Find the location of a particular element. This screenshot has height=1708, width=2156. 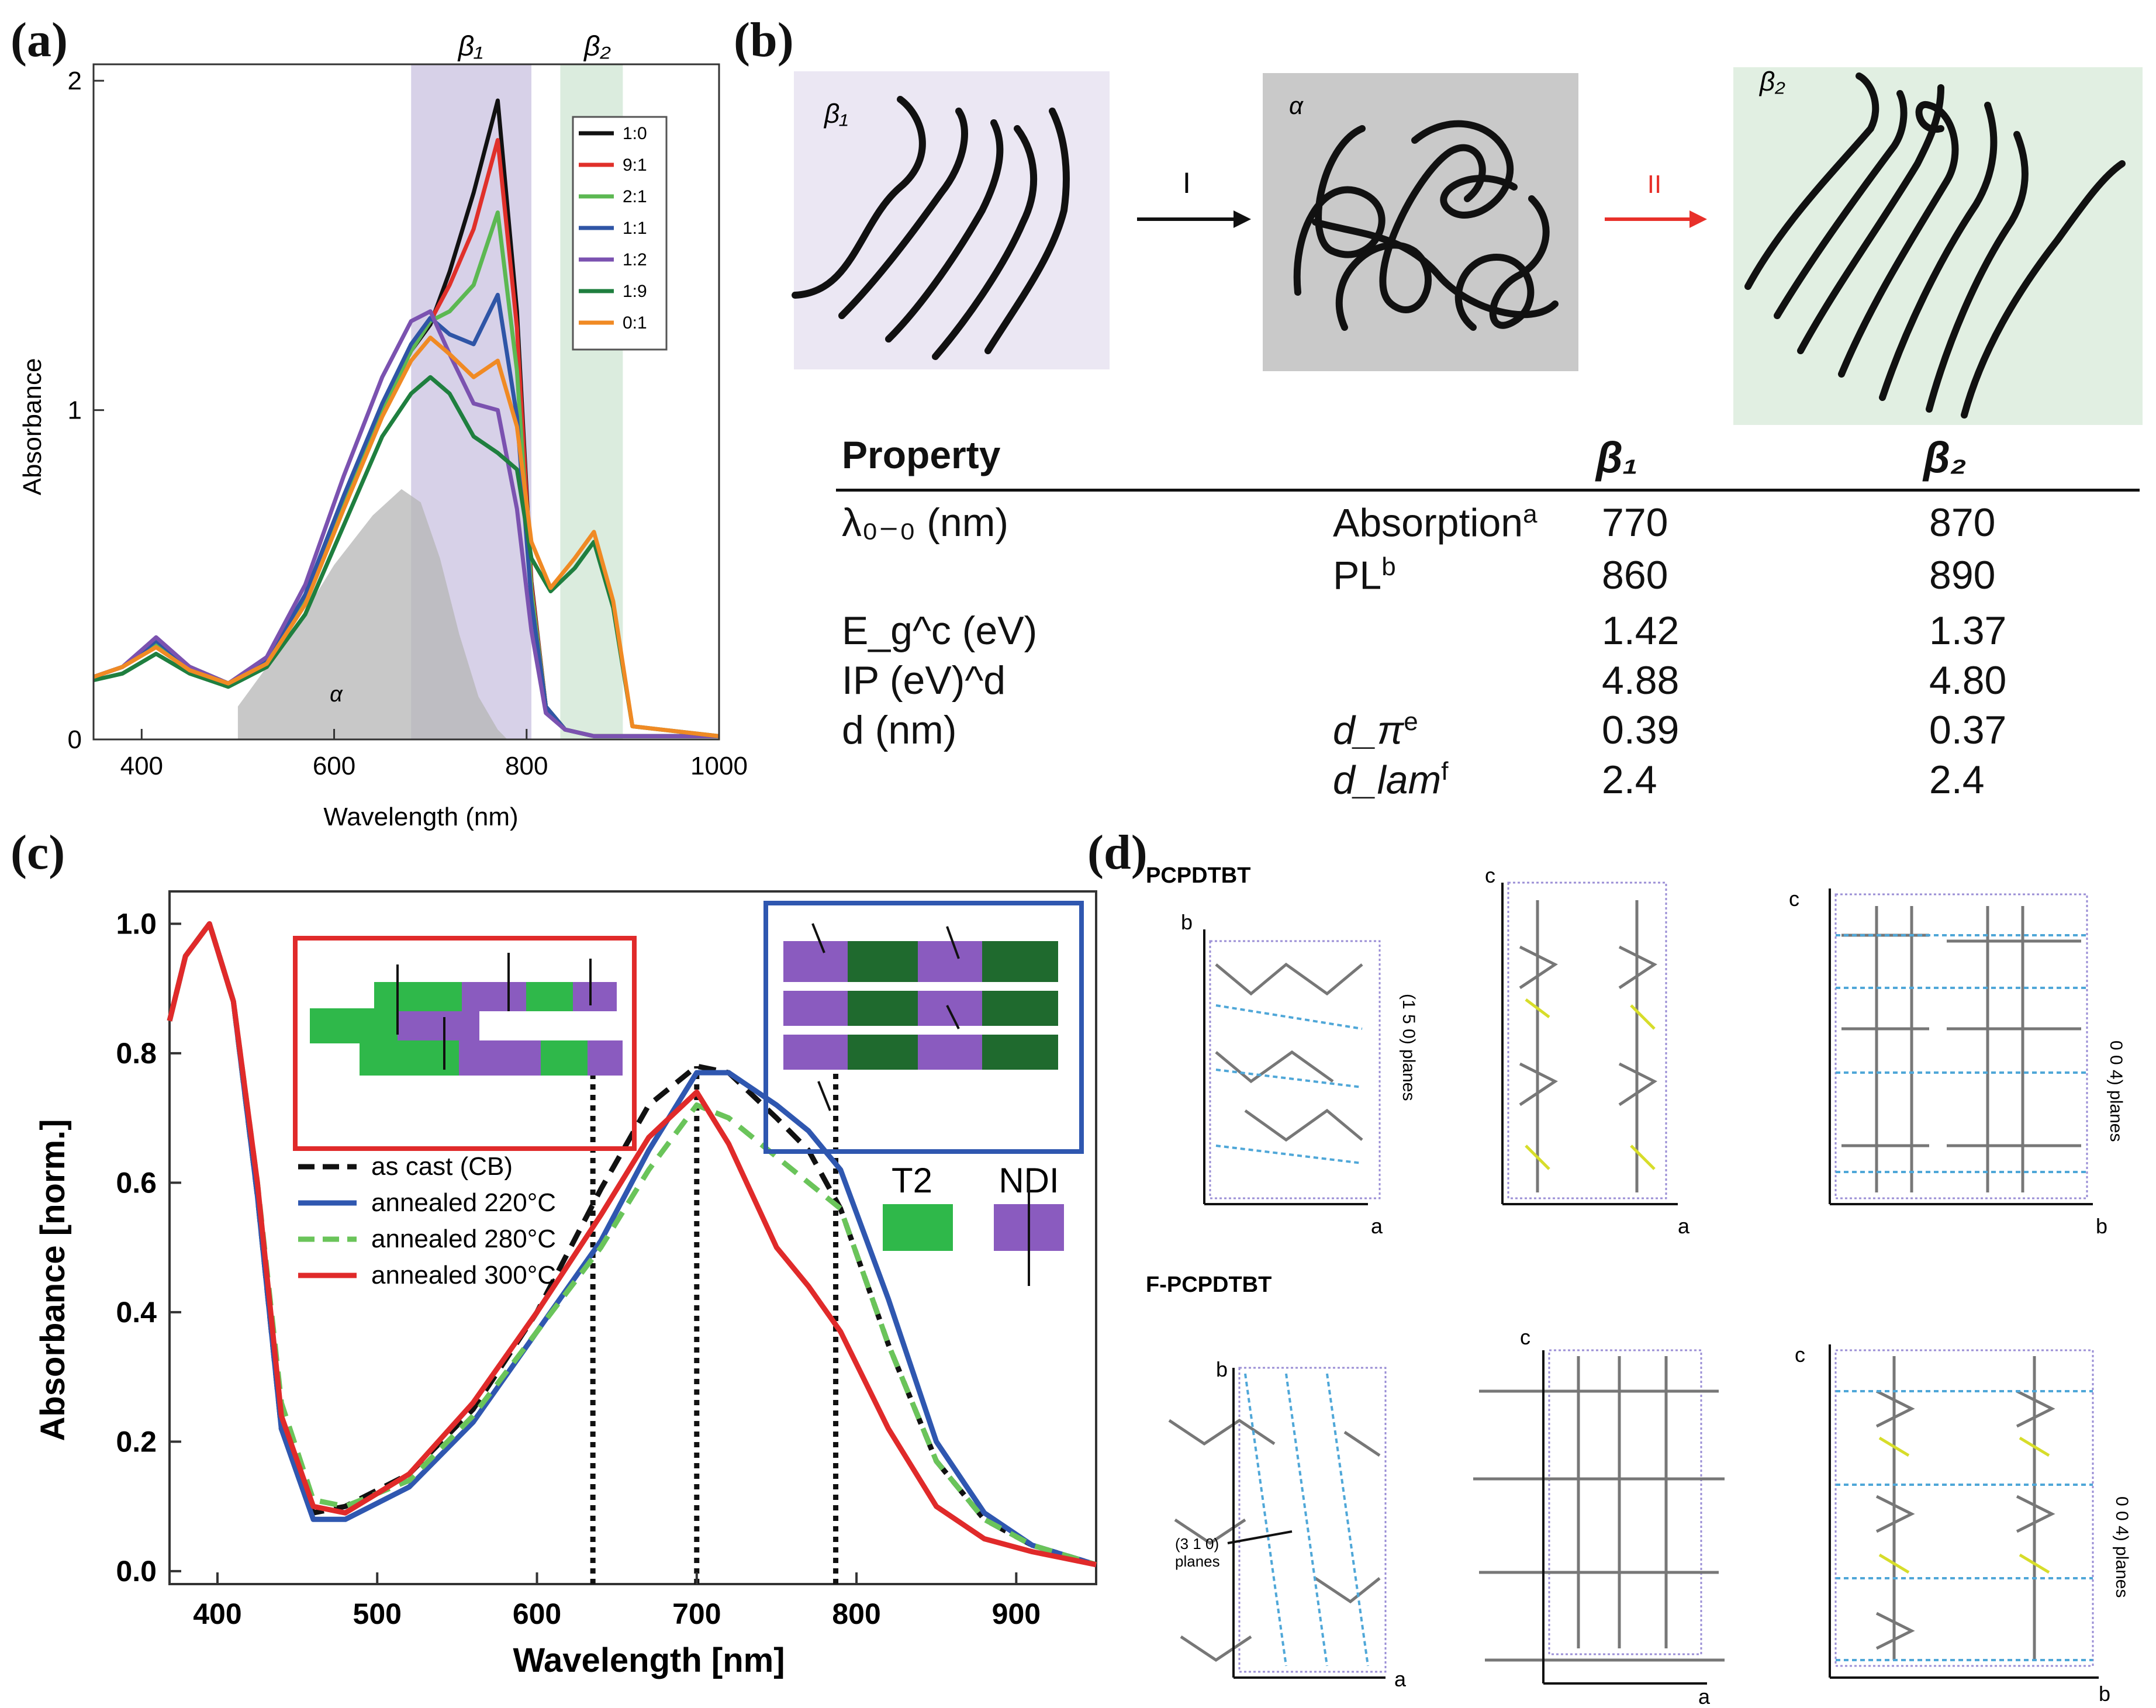

plane-310-arrow is located at coordinates (1260, 1537).